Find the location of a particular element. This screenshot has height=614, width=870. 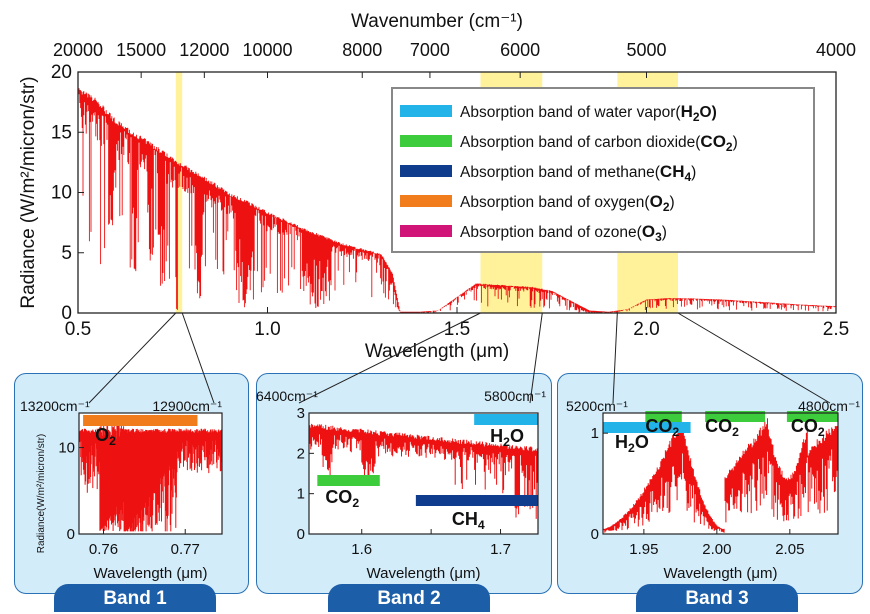

band2-x-tick-label: 1.6 is located at coordinates (361, 549).